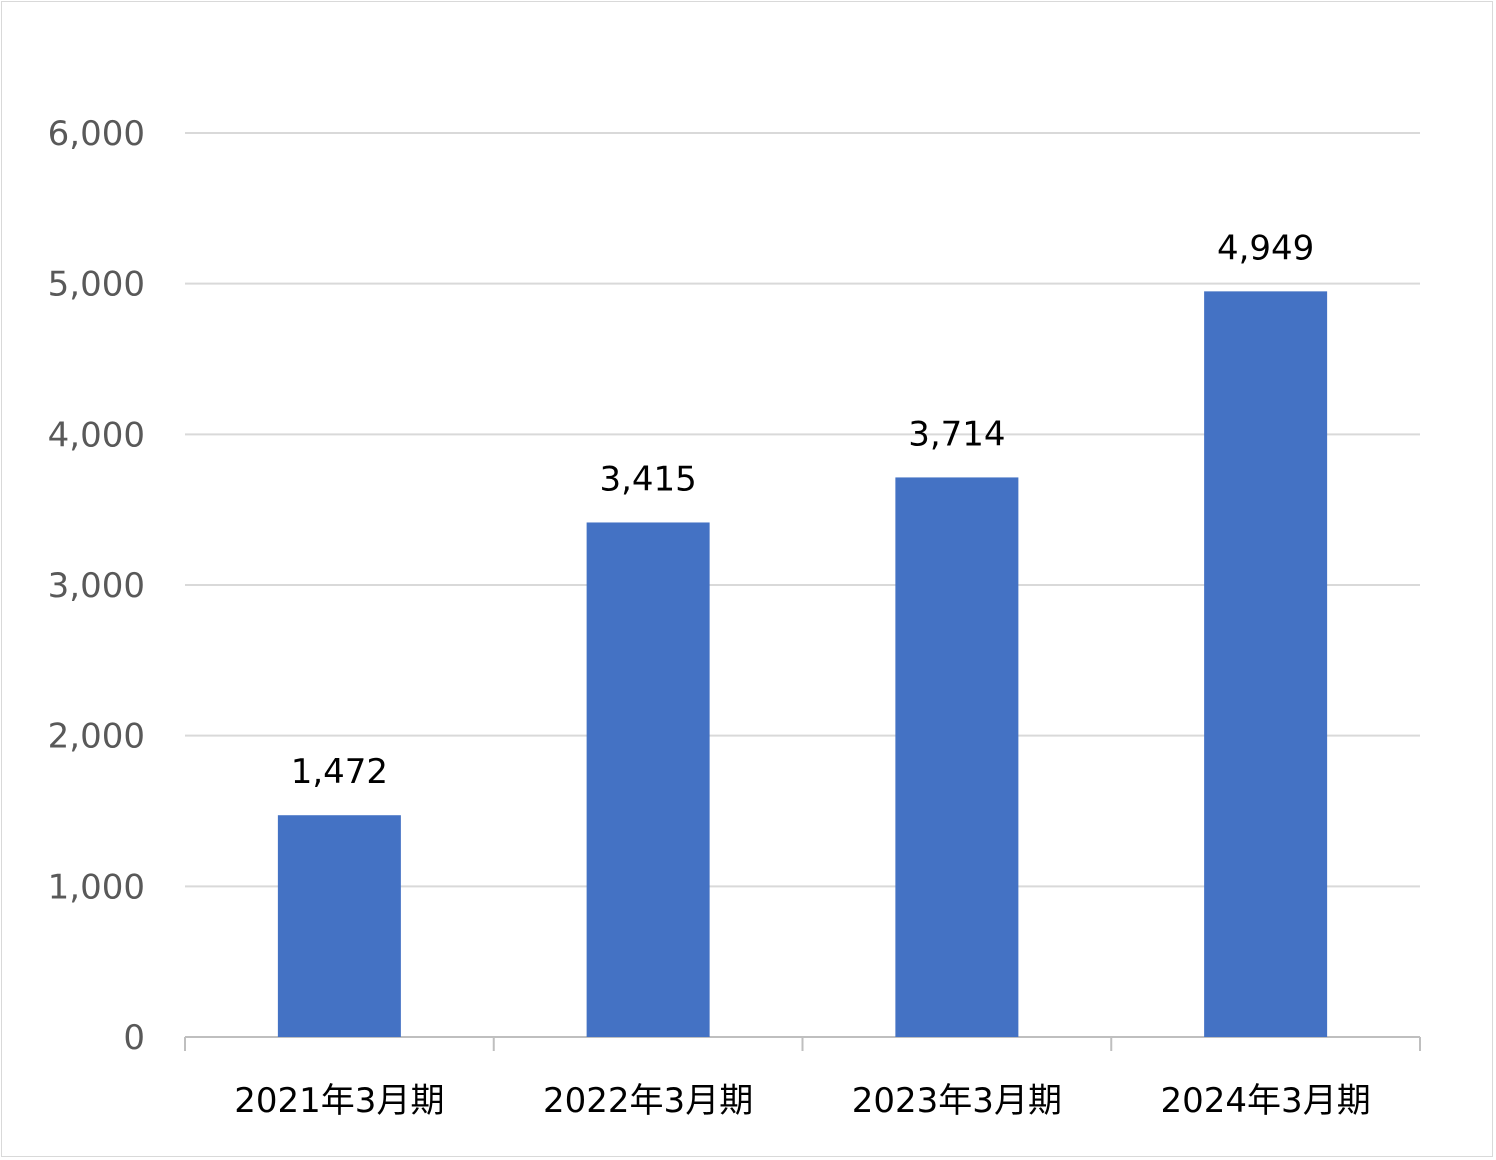 This screenshot has width=1496, height=1160. I want to click on data-label: 3,415, so click(647, 479).